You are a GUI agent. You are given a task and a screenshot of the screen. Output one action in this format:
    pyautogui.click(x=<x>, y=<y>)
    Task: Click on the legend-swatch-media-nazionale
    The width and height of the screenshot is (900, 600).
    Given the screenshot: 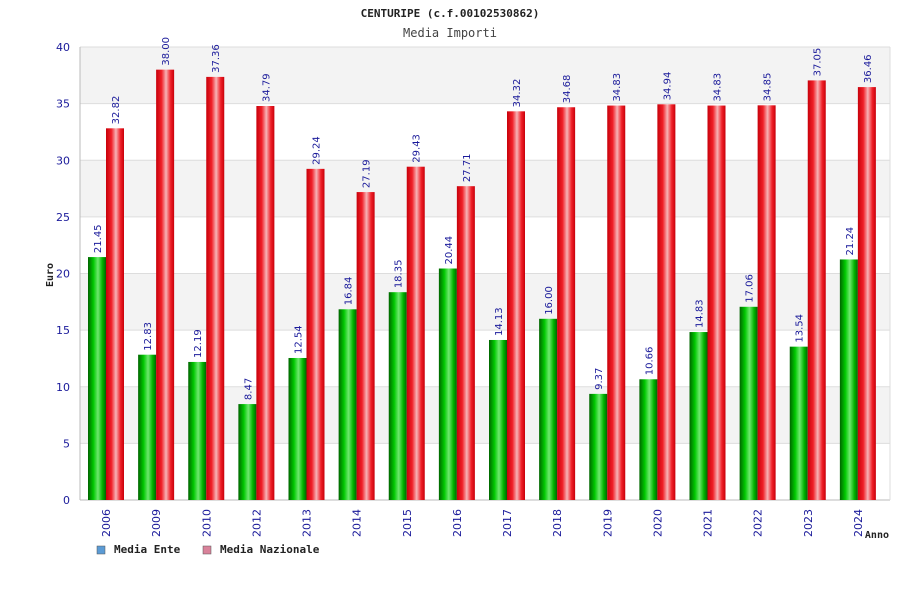 What is the action you would take?
    pyautogui.click(x=207, y=550)
    